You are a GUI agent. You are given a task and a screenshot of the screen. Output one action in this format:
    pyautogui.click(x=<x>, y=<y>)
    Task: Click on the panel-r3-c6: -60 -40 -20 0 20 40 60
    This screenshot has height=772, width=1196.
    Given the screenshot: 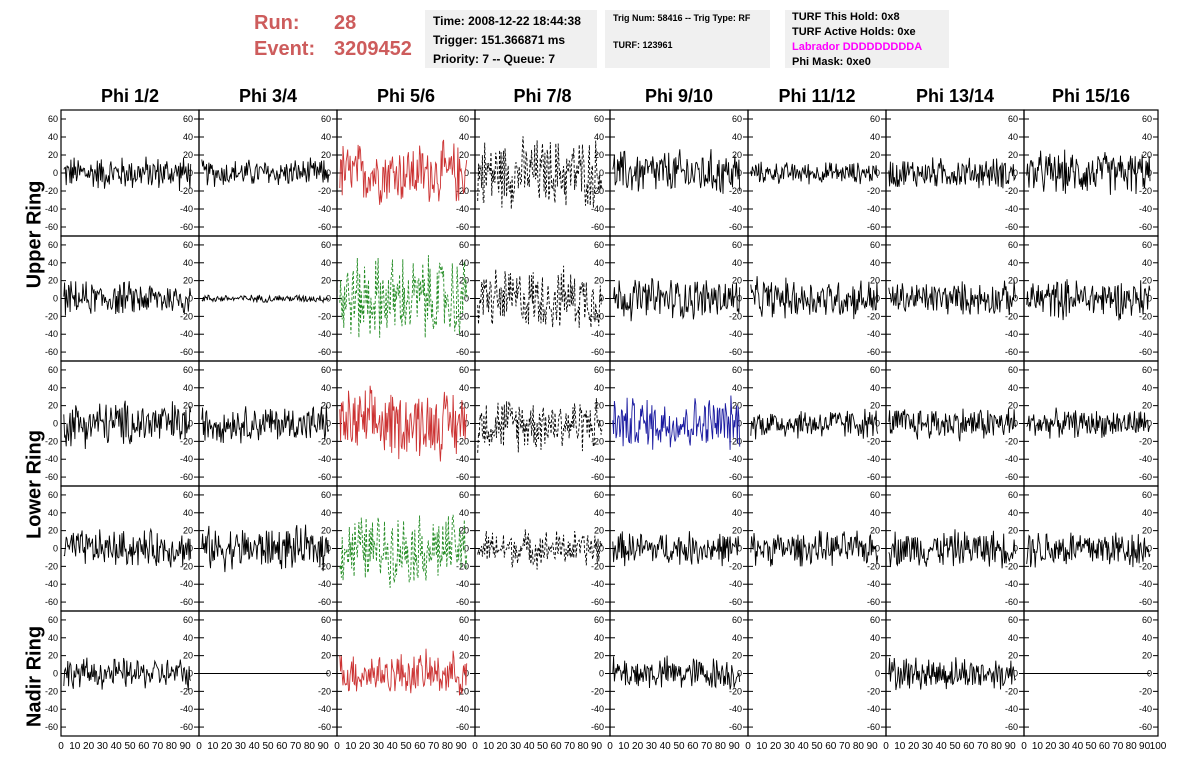 What is the action you would take?
    pyautogui.click(x=955, y=548)
    